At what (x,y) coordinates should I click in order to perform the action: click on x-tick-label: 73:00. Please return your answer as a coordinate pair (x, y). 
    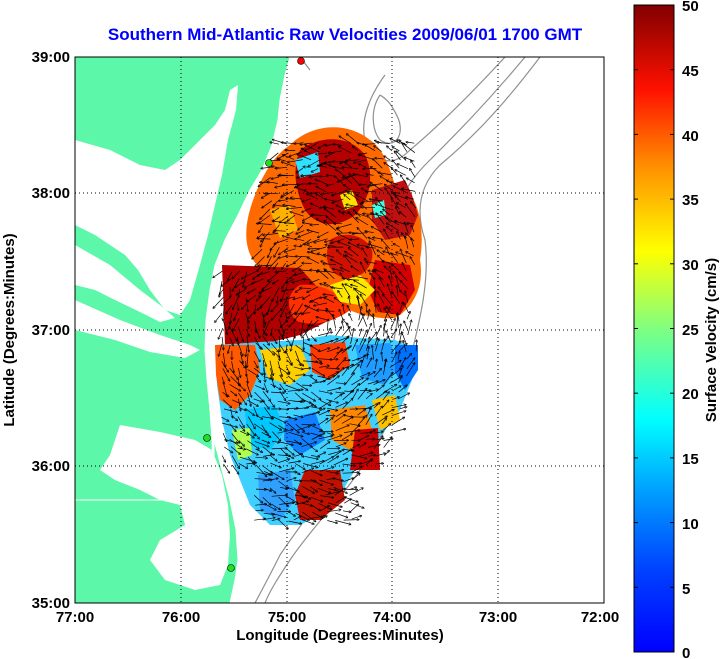
    Looking at the image, I should click on (498, 617).